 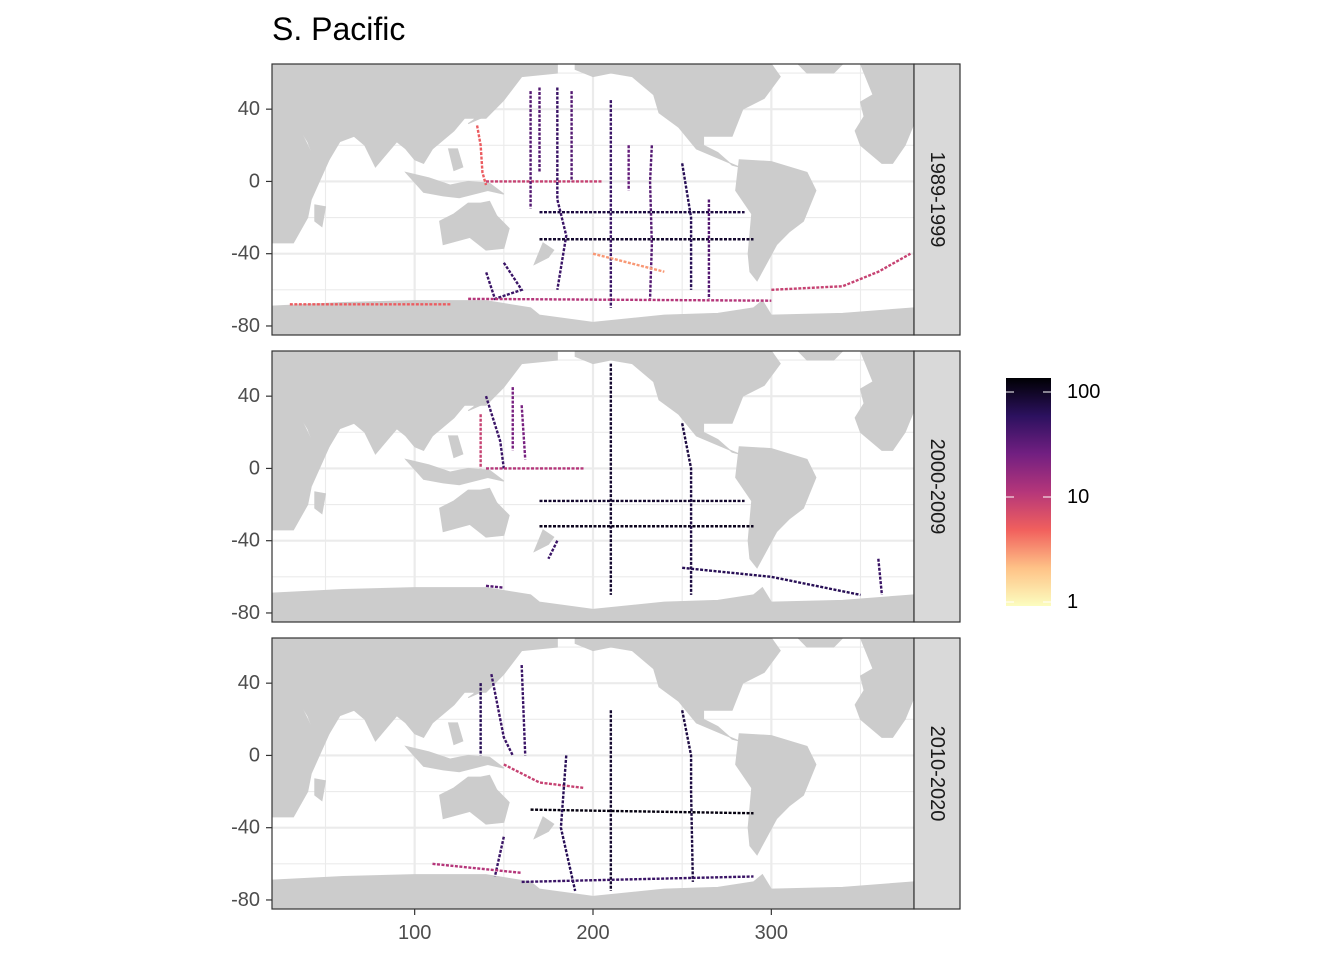 What do you see at coordinates (1078, 497) in the screenshot?
I see `colorbar-label: 10` at bounding box center [1078, 497].